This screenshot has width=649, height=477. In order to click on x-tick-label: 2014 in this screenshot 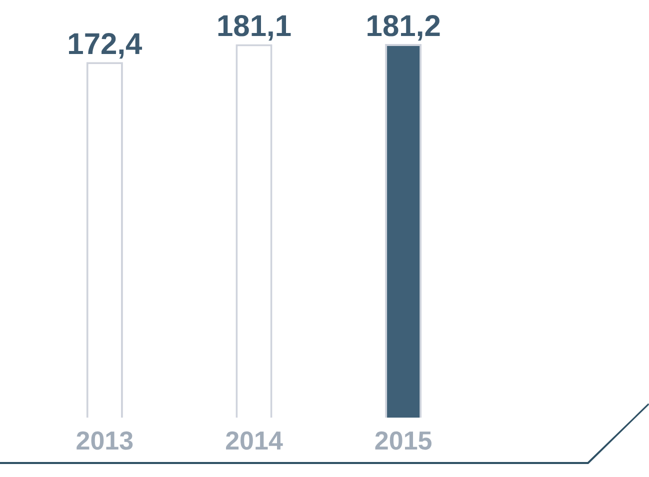, I will do `click(254, 441)`.